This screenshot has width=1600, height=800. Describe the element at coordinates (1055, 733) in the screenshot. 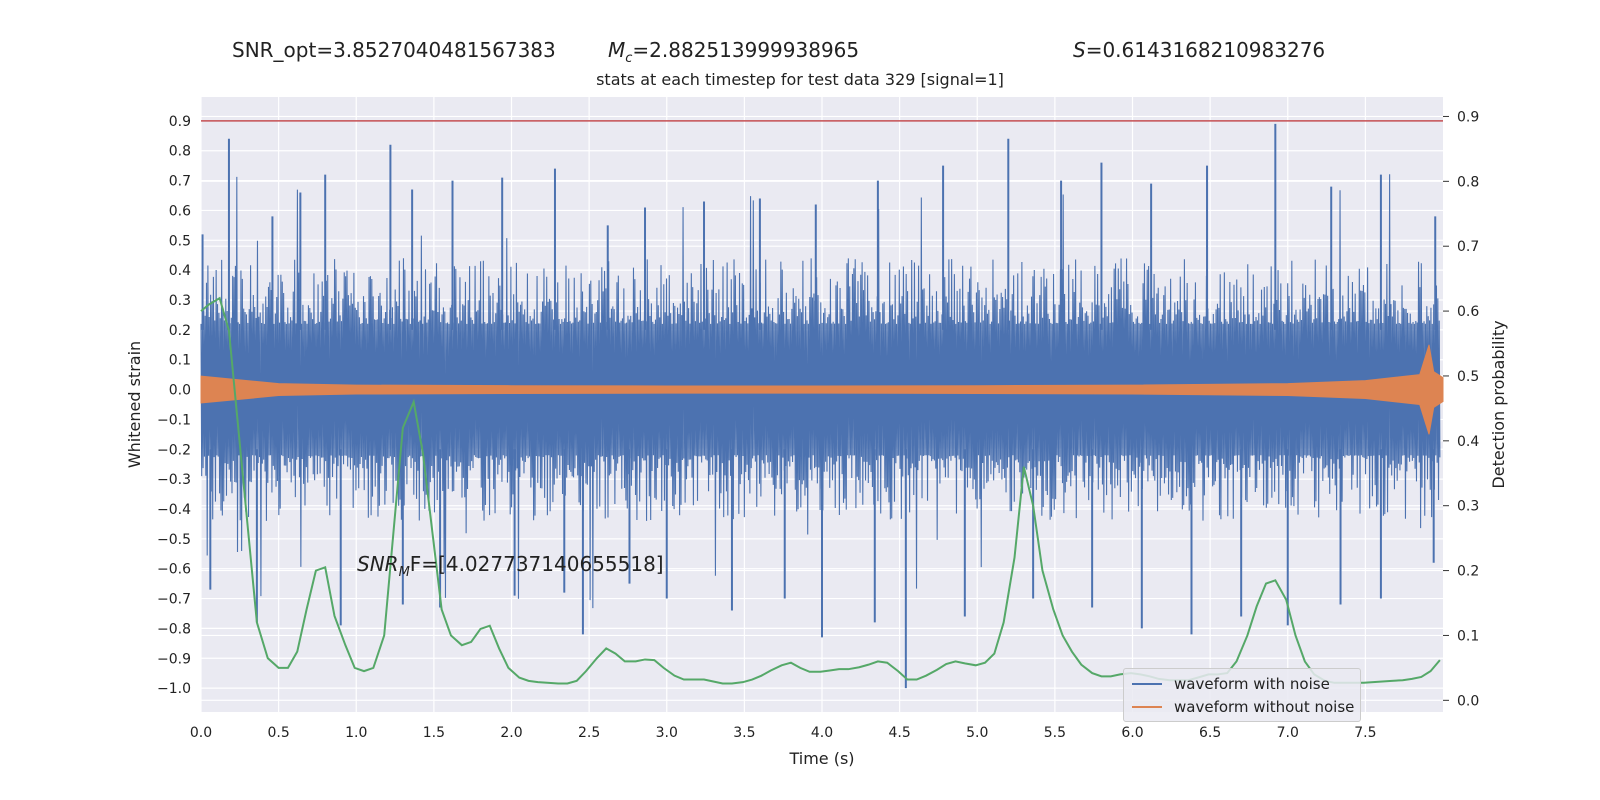

I see `x-tick-label: 5.5` at that location.